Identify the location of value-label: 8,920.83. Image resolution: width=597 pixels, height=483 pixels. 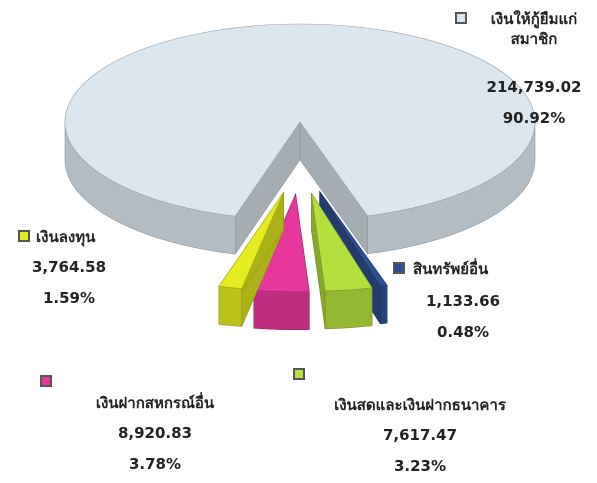
(155, 433).